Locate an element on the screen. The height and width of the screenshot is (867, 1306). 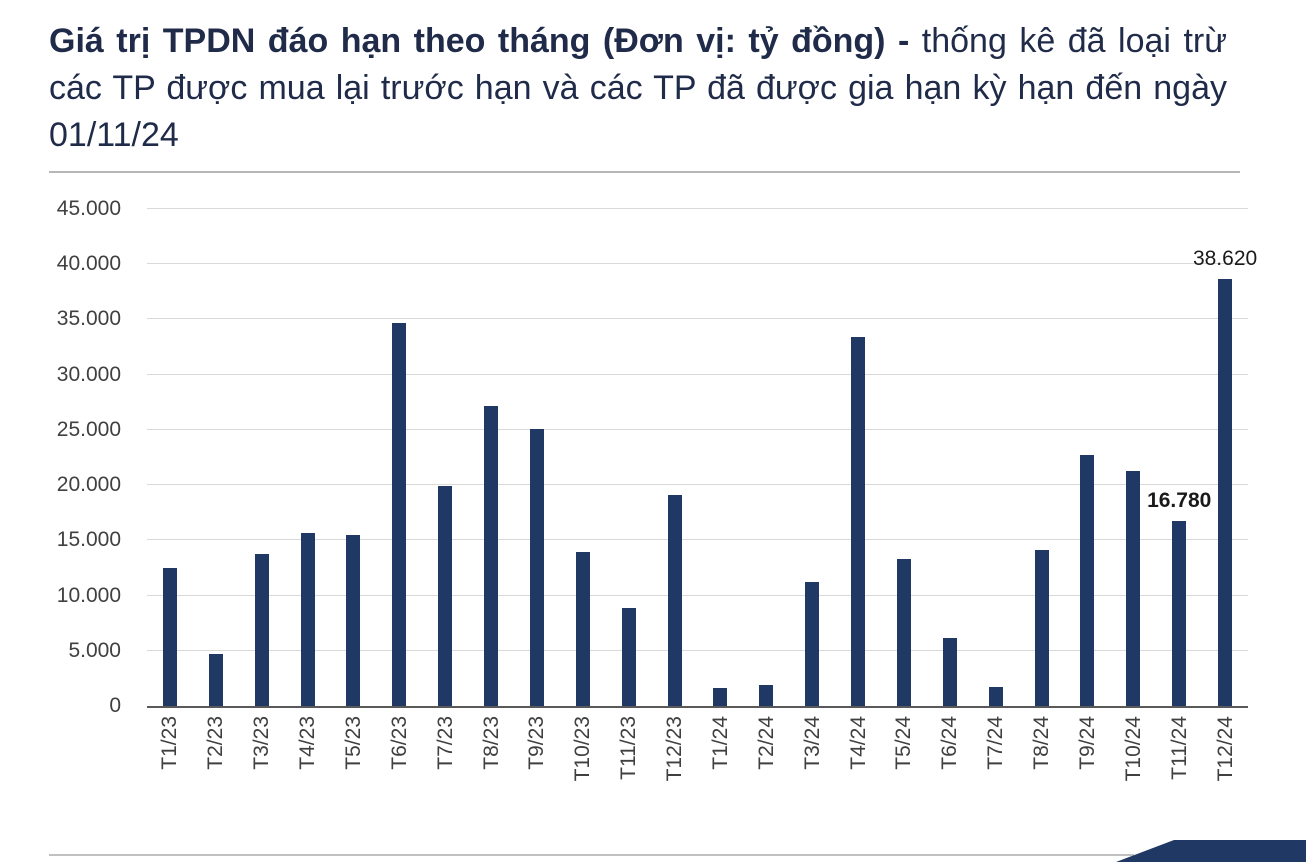
x-axis-label: T12/23 is located at coordinates (675, 749).